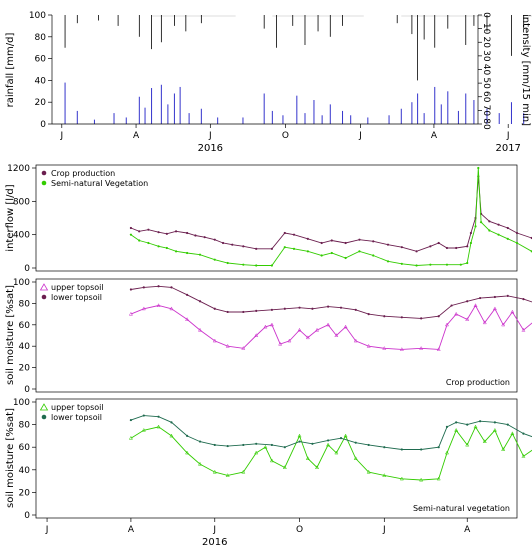 This screenshot has height=550, width=532. I want to click on ytick-label: 60, so click(25, 448).